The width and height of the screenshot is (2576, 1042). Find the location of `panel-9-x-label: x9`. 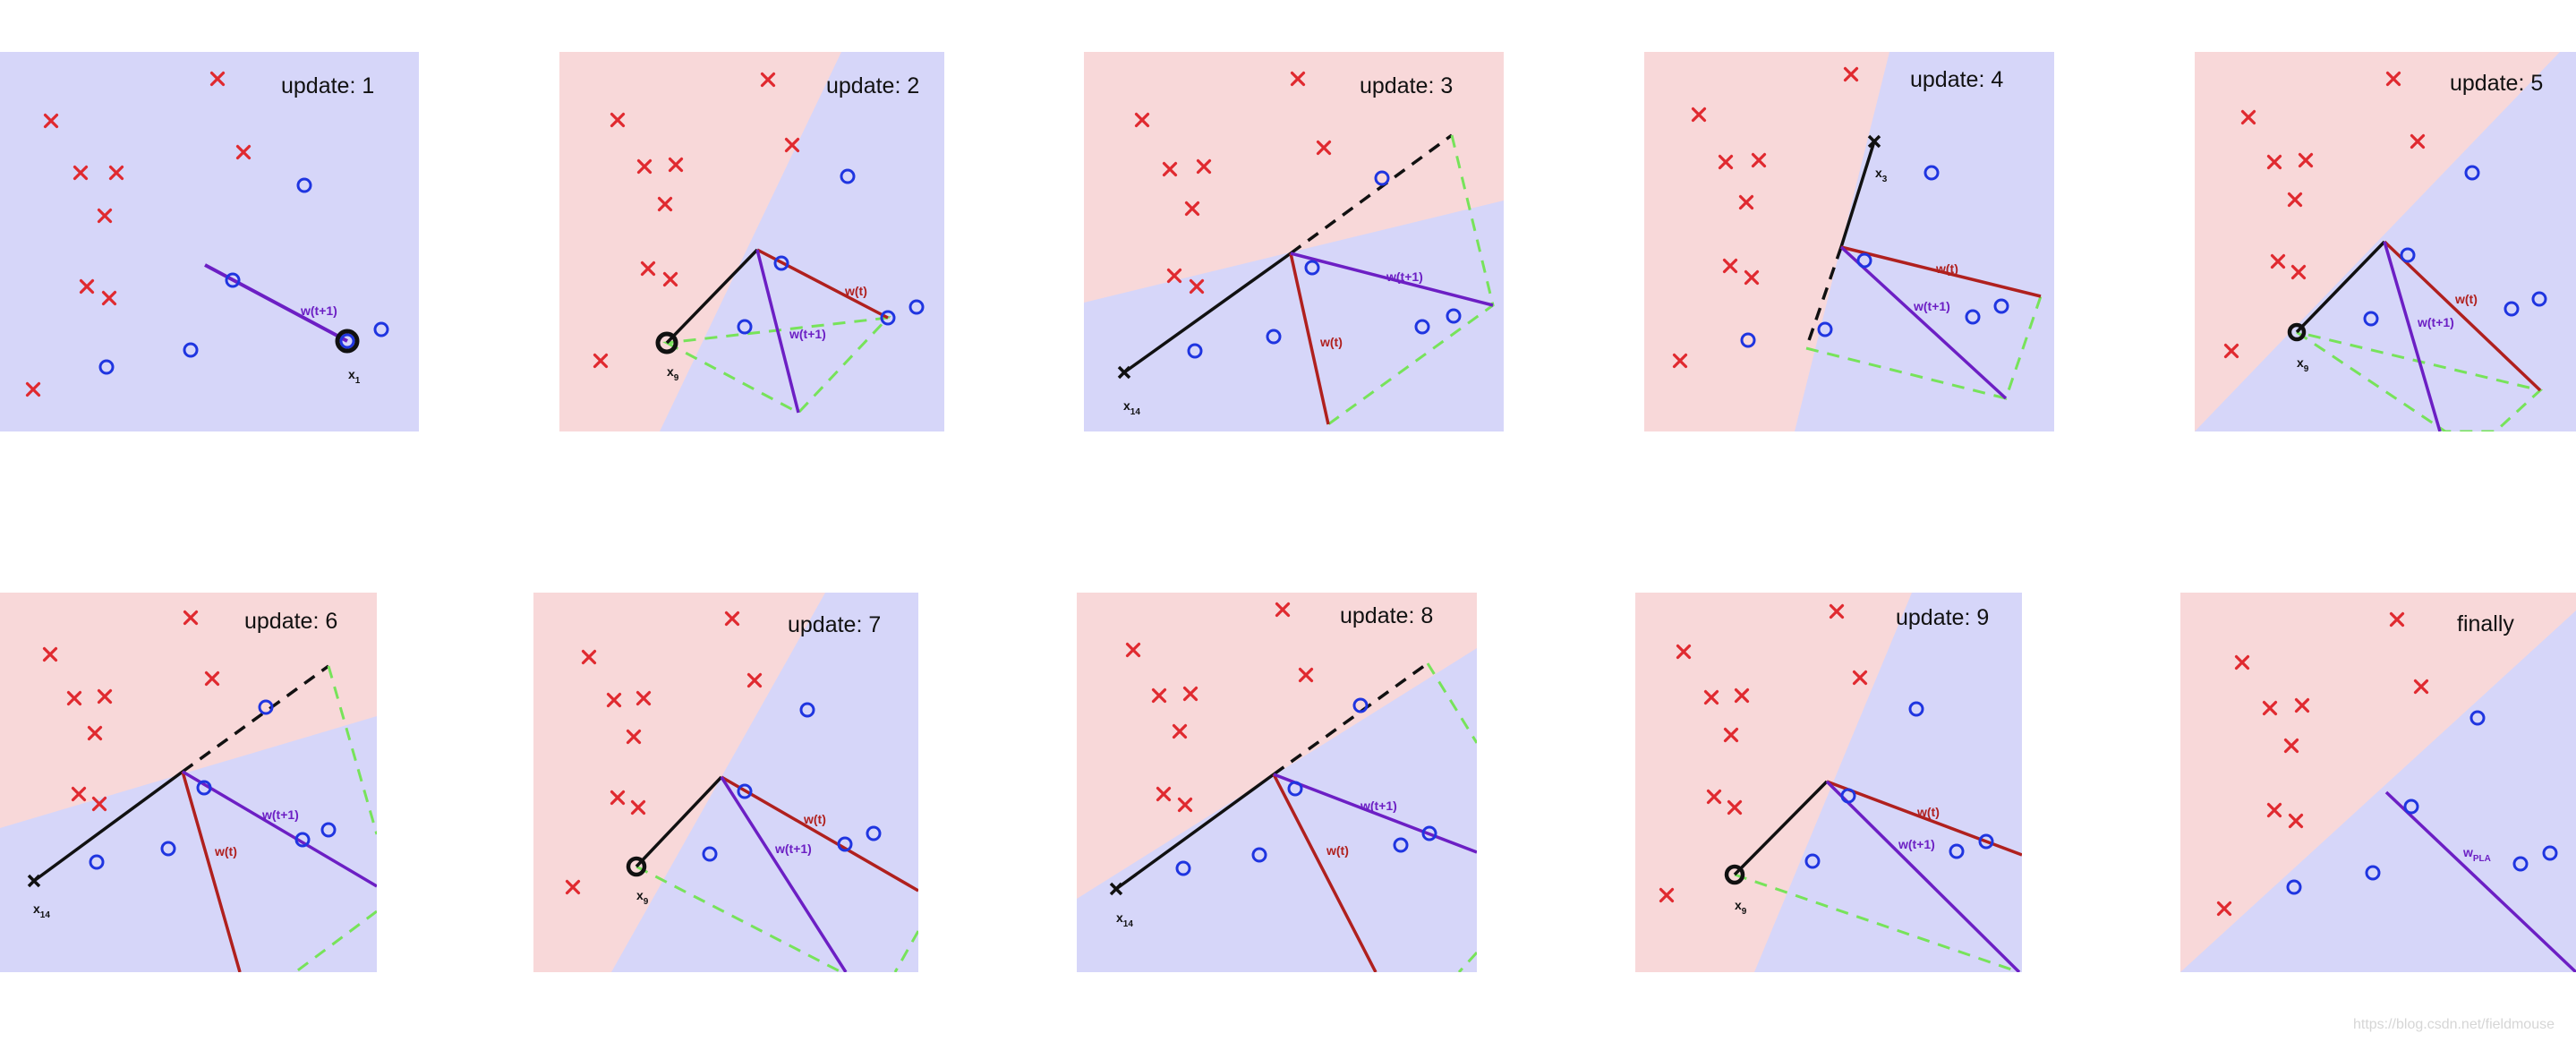

panel-9-x-label: x9 is located at coordinates (1741, 907).